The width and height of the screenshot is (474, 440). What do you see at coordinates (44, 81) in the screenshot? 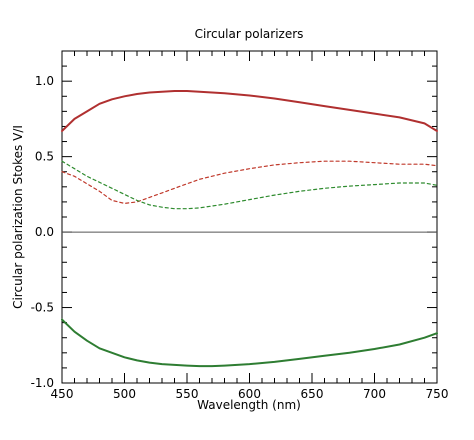
I see `y-tick-label: 1.0` at bounding box center [44, 81].